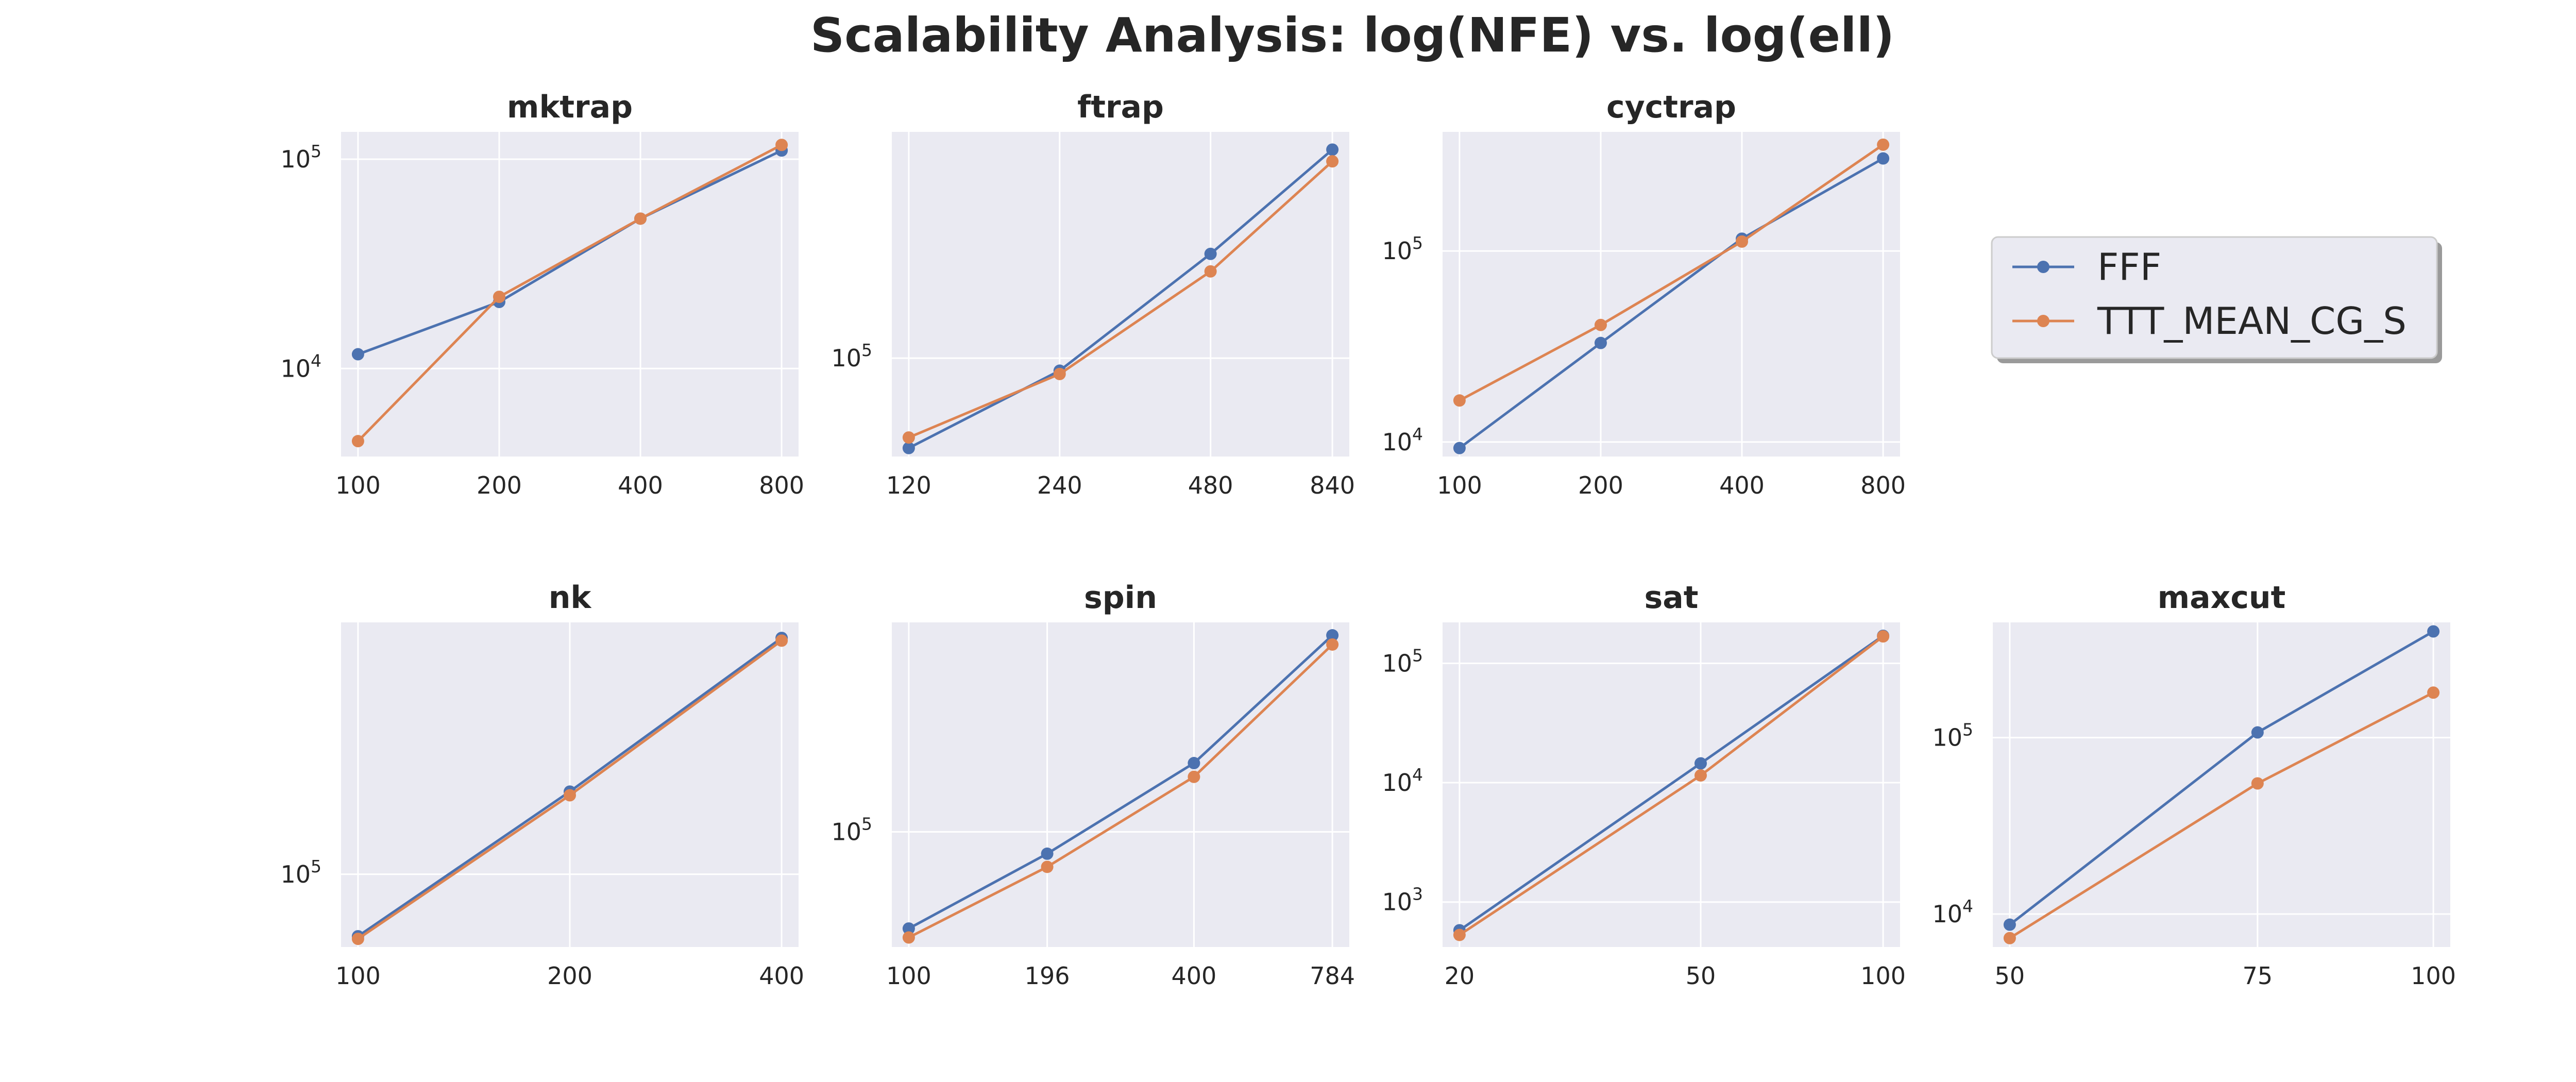 The width and height of the screenshot is (2576, 1082). What do you see at coordinates (570, 598) in the screenshot?
I see `subplot-title: nk` at bounding box center [570, 598].